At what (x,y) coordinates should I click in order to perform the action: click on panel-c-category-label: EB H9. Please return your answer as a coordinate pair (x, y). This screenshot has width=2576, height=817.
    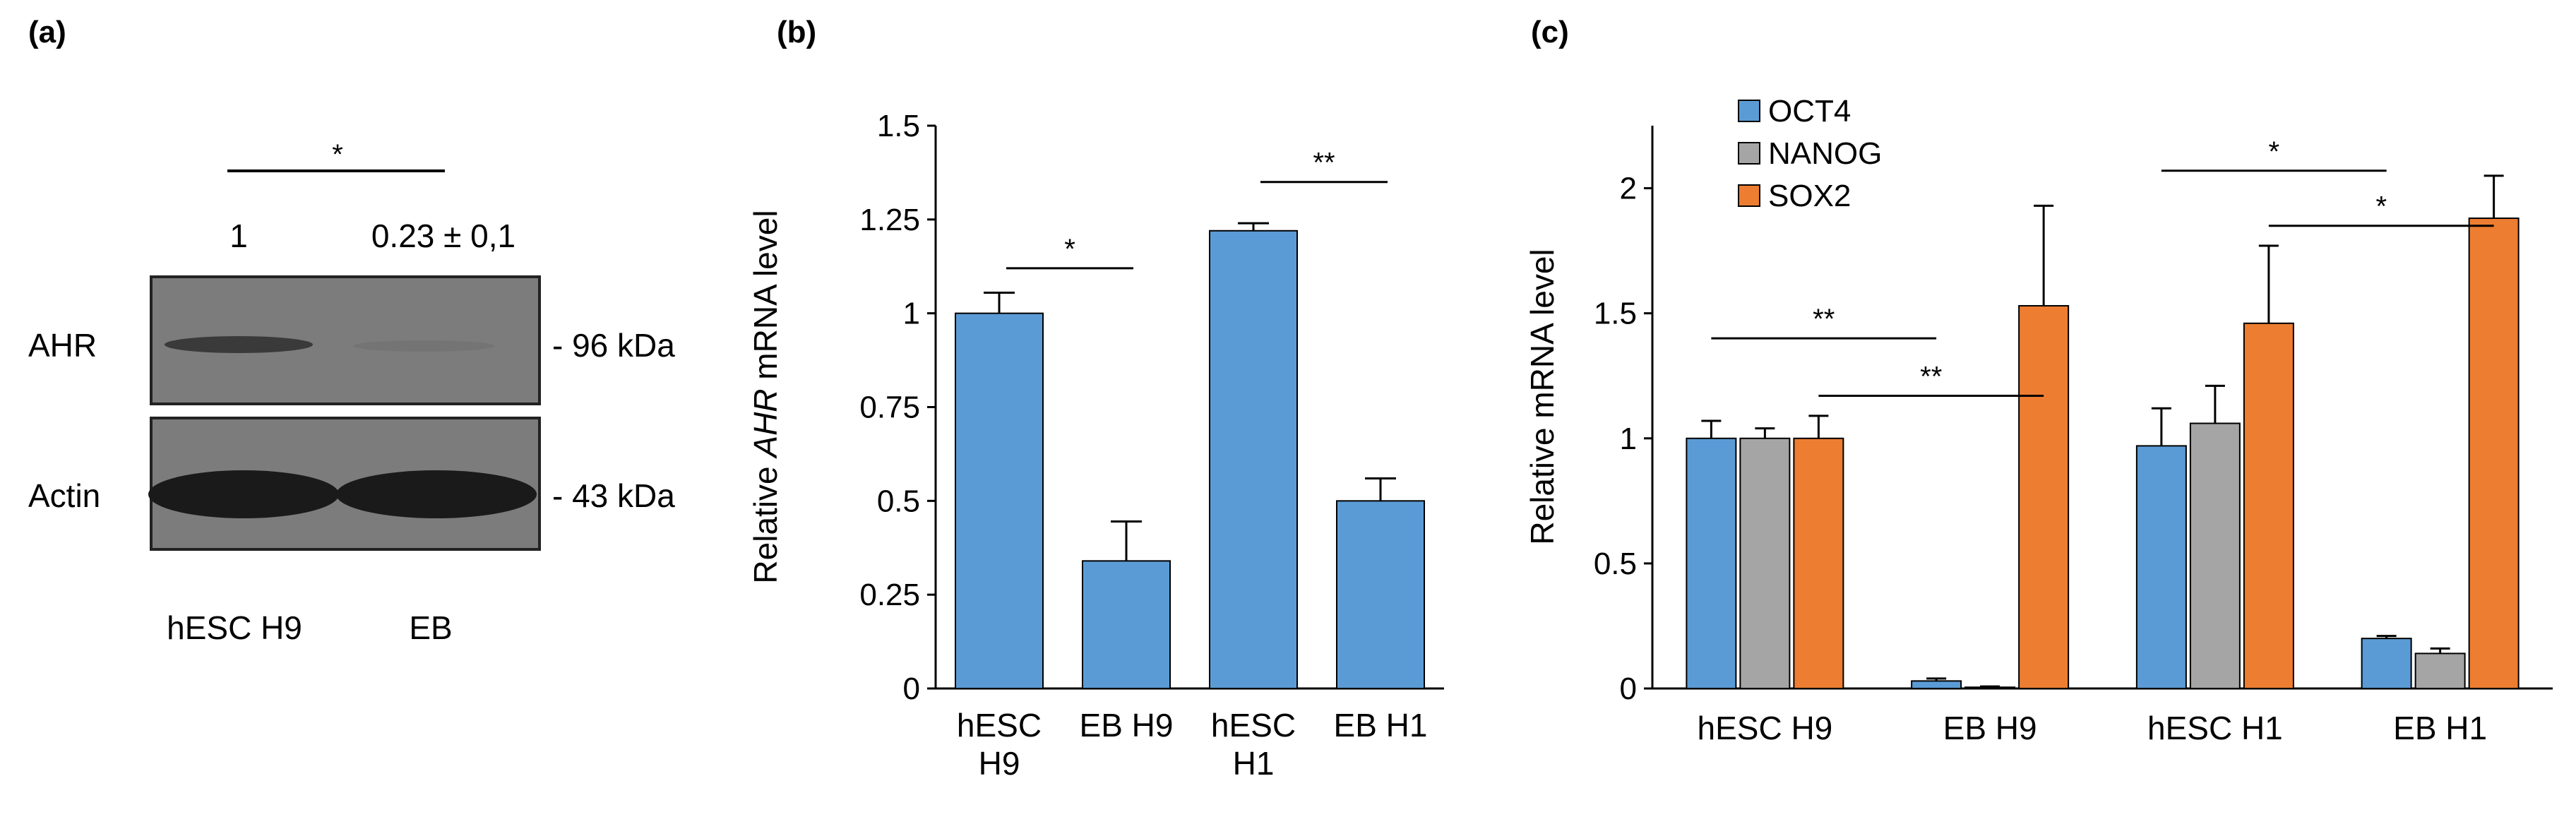
    Looking at the image, I should click on (1990, 728).